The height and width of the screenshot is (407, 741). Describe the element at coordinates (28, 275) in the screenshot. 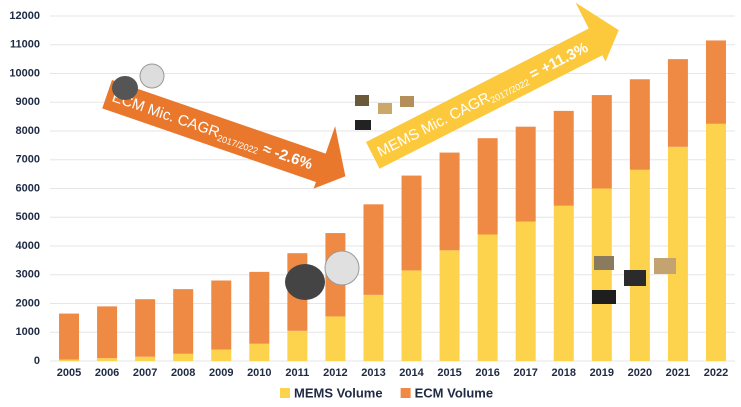

I see `y-tick-label: 3000` at that location.